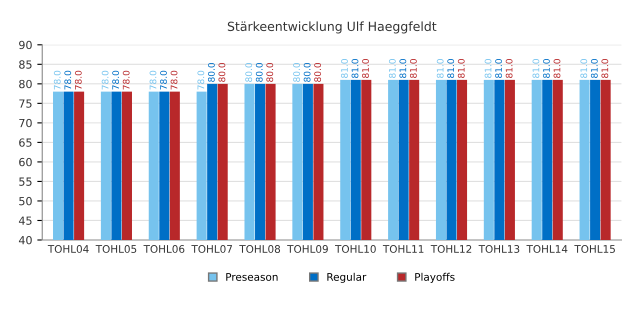  What do you see at coordinates (332, 27) in the screenshot?
I see `chart-title: Stärkeentwicklung Ulf Haeggfeldt` at bounding box center [332, 27].